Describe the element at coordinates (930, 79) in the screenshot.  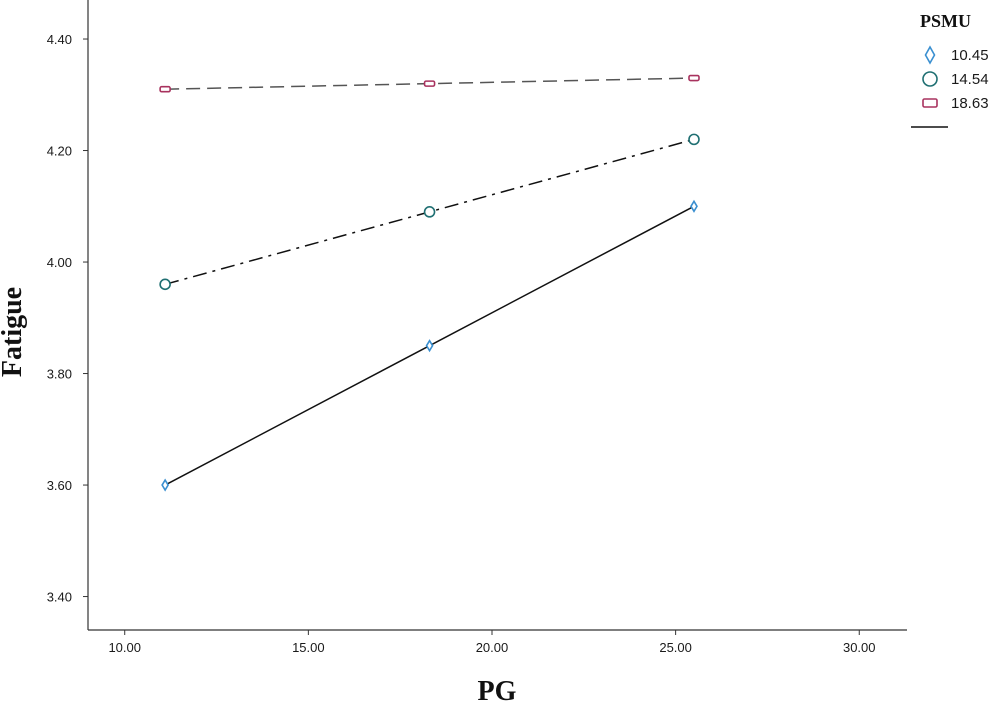
I see `legend-marker-circle` at that location.